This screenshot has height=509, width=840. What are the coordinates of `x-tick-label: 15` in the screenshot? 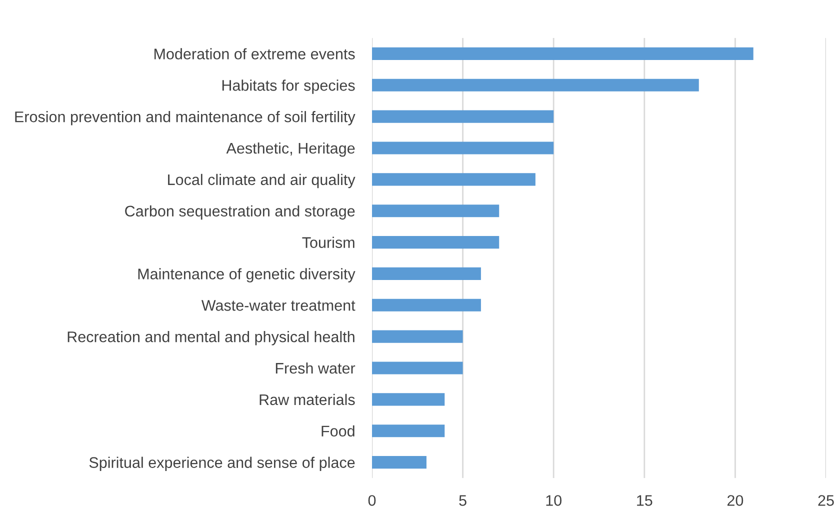 It's located at (644, 500).